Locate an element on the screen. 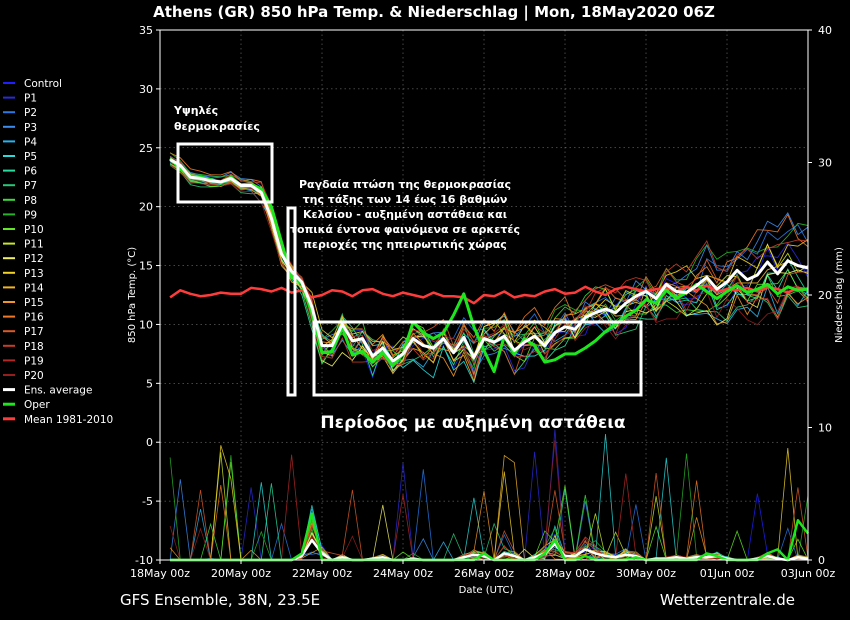 The width and height of the screenshot is (850, 620). legend-label: P3 is located at coordinates (30, 128).